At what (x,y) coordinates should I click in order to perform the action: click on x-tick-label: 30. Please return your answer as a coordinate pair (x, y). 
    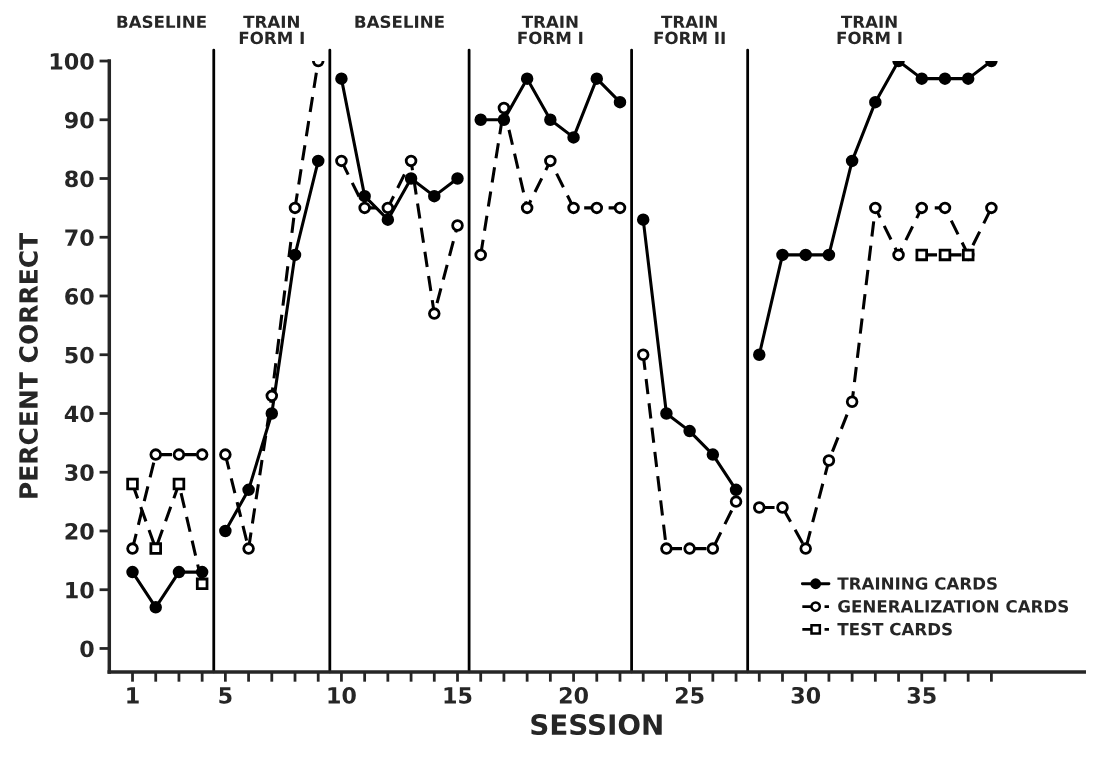
    Looking at the image, I should click on (806, 695).